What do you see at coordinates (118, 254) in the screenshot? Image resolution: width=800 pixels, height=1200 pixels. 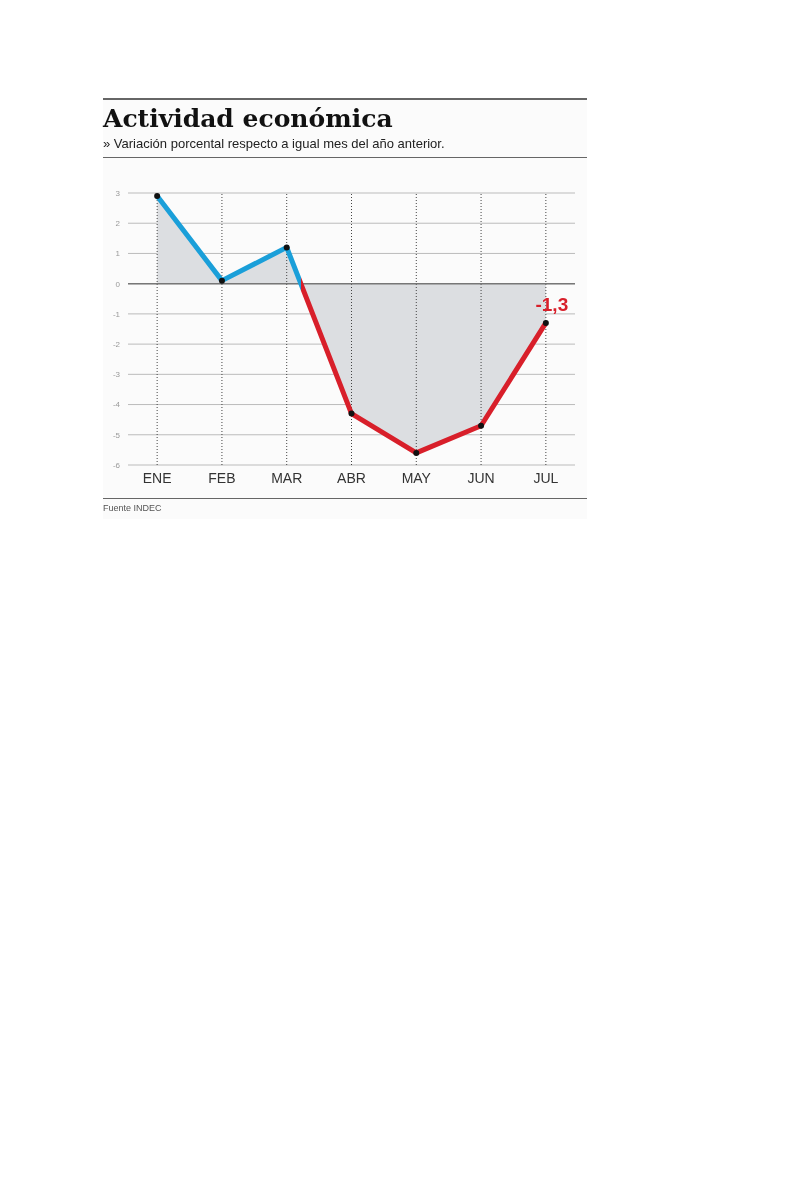 I see `y-tick-label: 1` at bounding box center [118, 254].